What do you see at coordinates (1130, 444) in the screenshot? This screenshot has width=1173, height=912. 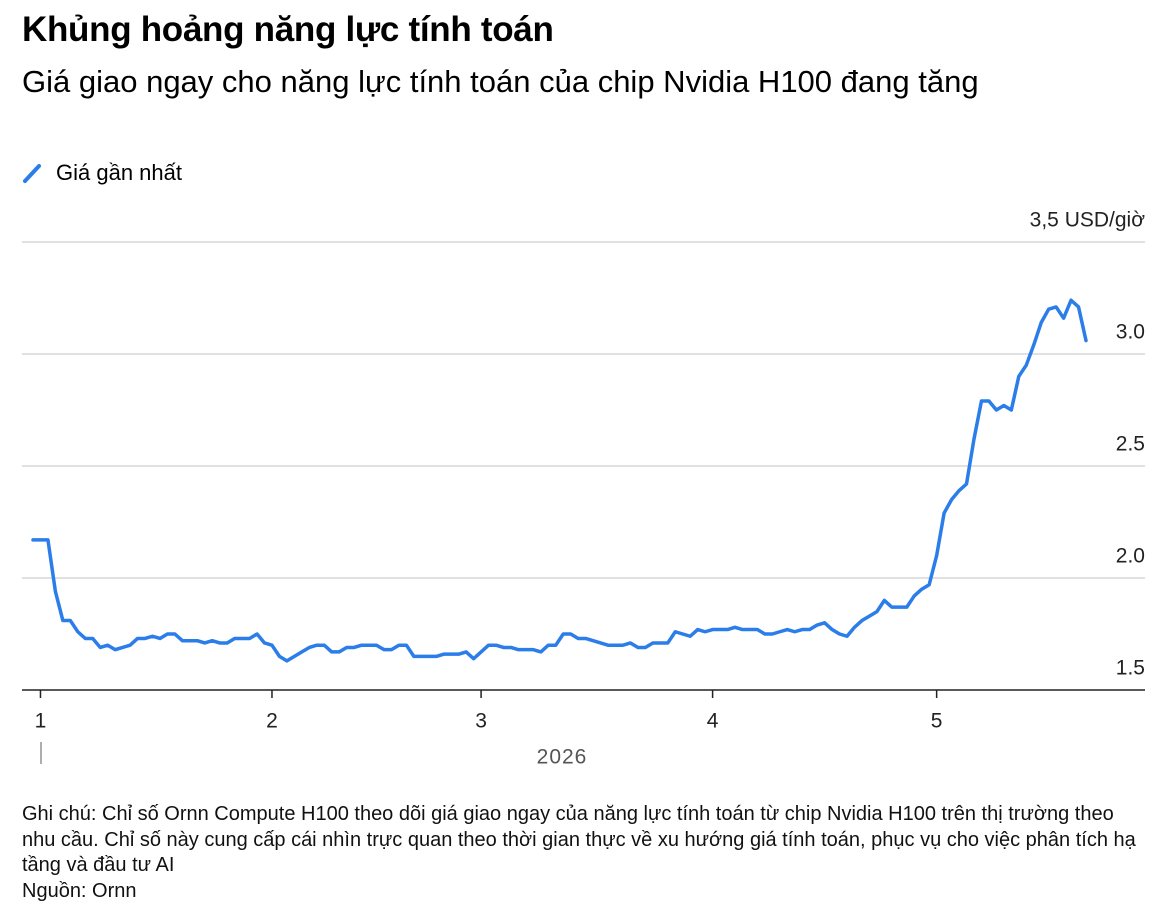 I see `y-tick-label: 2.5` at bounding box center [1130, 444].